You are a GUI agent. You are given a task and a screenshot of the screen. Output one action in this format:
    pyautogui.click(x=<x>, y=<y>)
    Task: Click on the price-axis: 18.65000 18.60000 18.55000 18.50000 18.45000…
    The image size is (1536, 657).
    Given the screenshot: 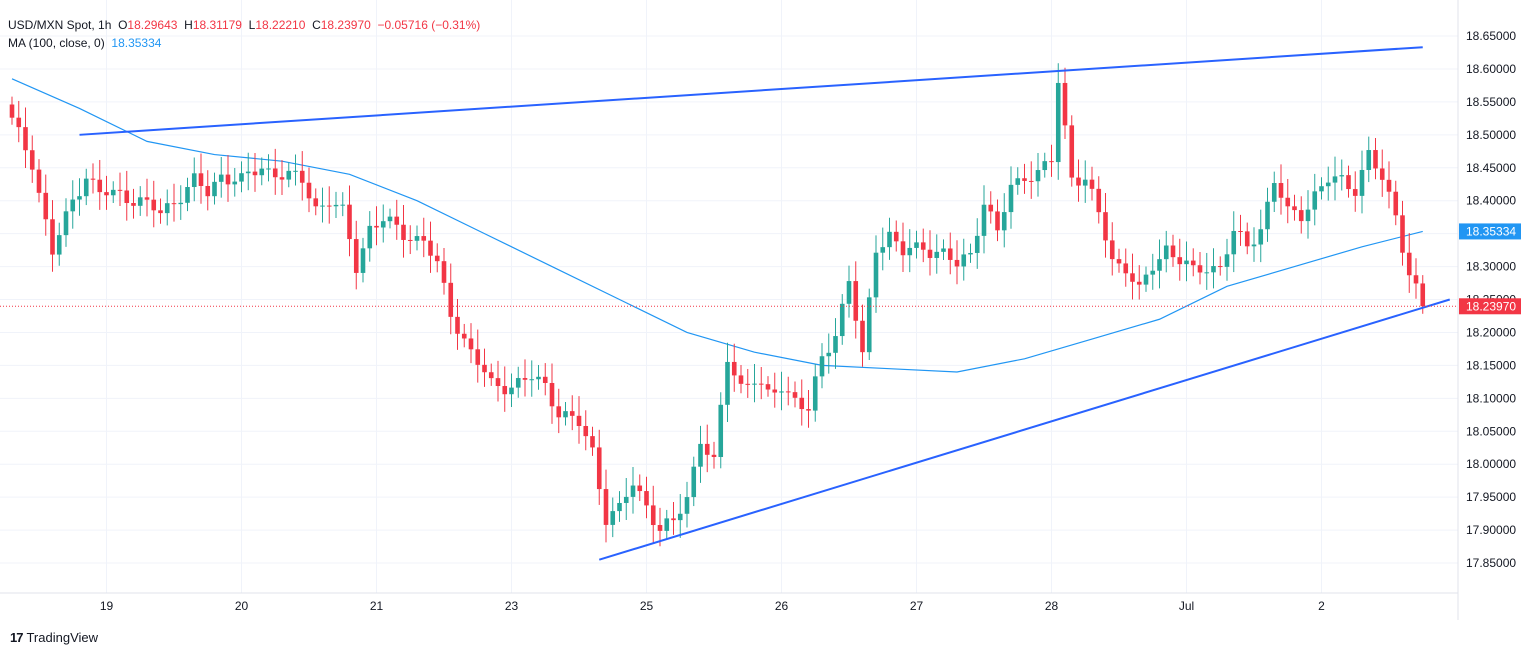 What is the action you would take?
    pyautogui.click(x=1491, y=299)
    